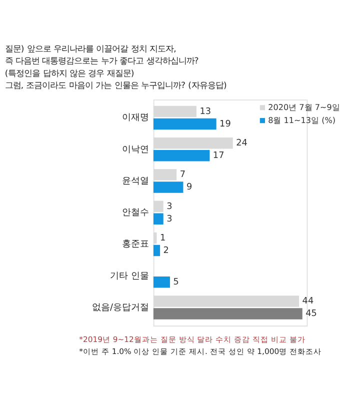 This screenshot has height=419, width=344. What do you see at coordinates (135, 149) in the screenshot?
I see `y-tick-label: 이낙연` at bounding box center [135, 149].